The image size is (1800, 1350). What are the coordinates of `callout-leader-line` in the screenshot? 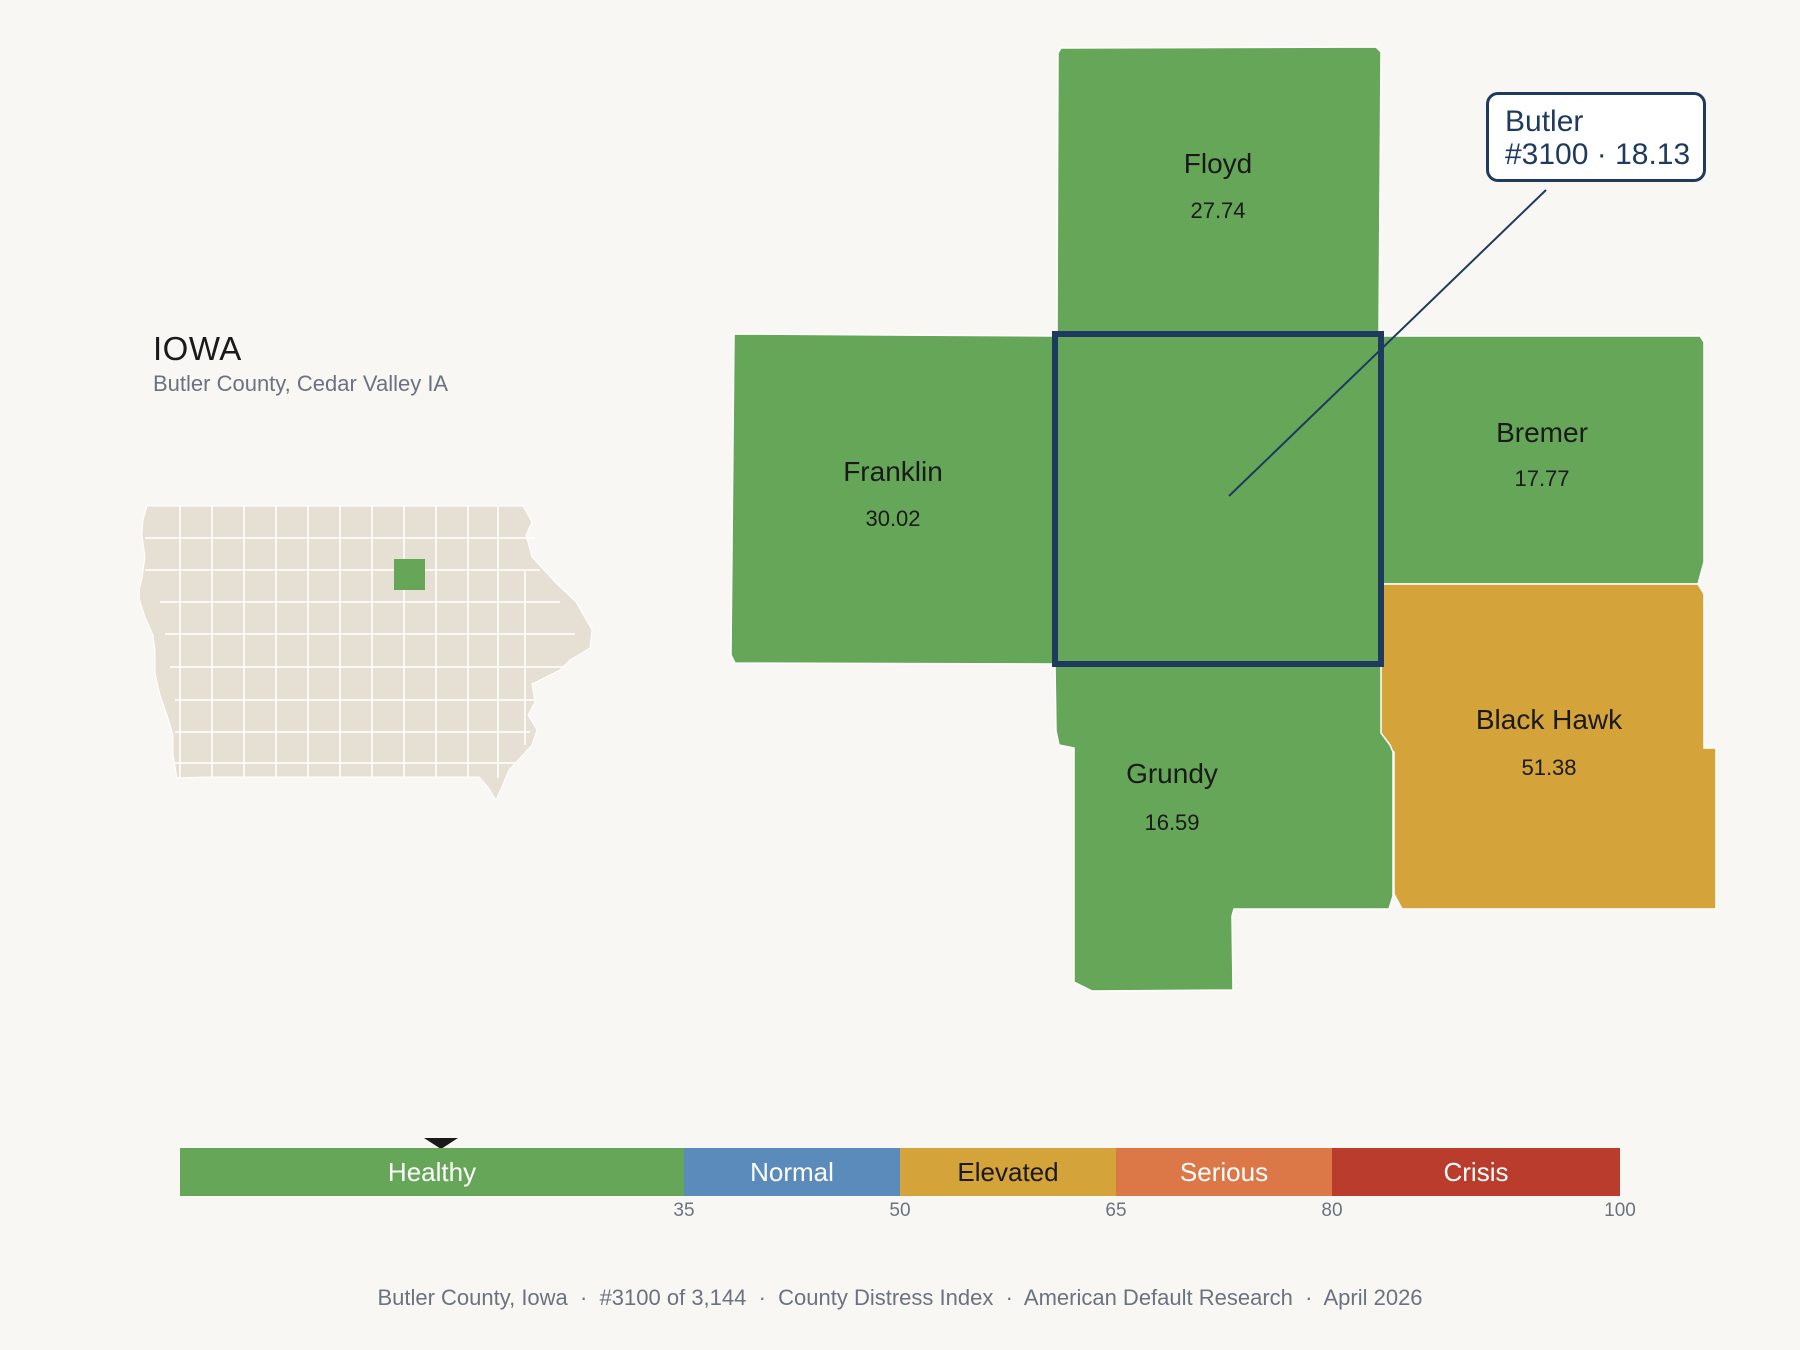 It's located at (1387, 343).